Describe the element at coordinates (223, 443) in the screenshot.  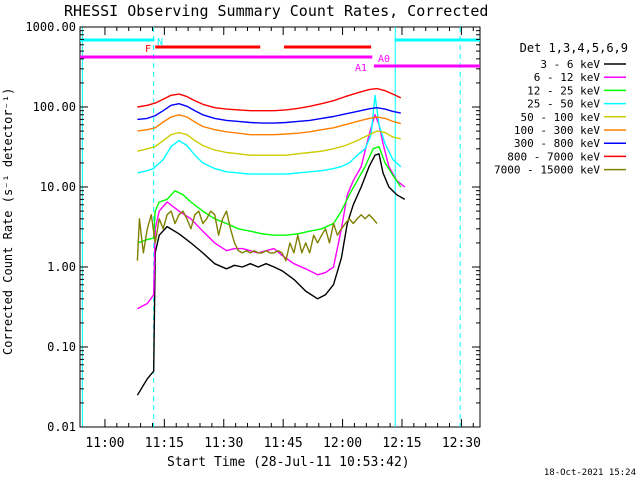
I see `x-tick-label-2: 11:30` at that location.